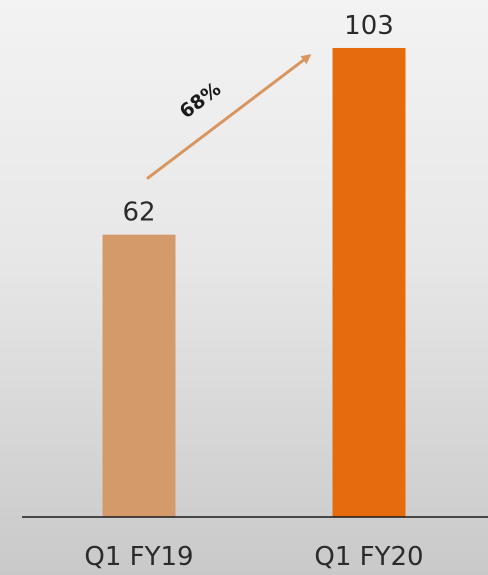  What do you see at coordinates (138, 557) in the screenshot?
I see `category-label: Q1 FY19` at bounding box center [138, 557].